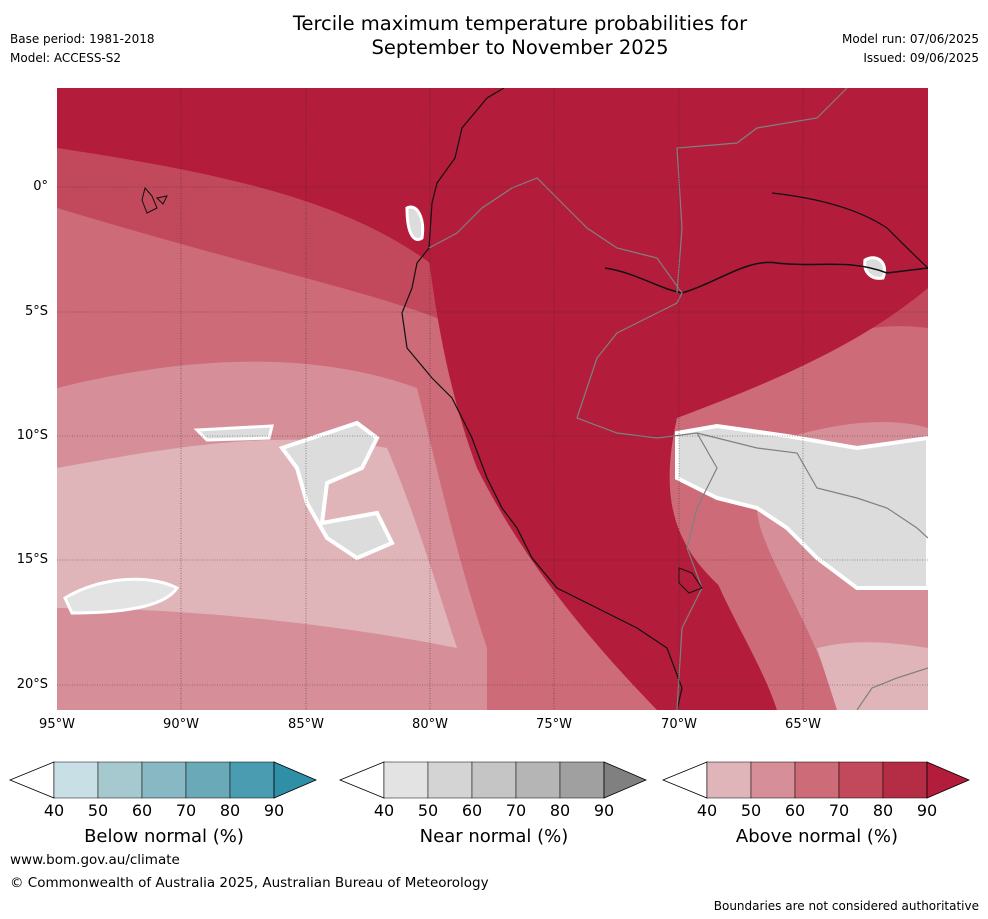  Describe the element at coordinates (40, 186) in the screenshot. I see `lat-label-0: 0°` at that location.